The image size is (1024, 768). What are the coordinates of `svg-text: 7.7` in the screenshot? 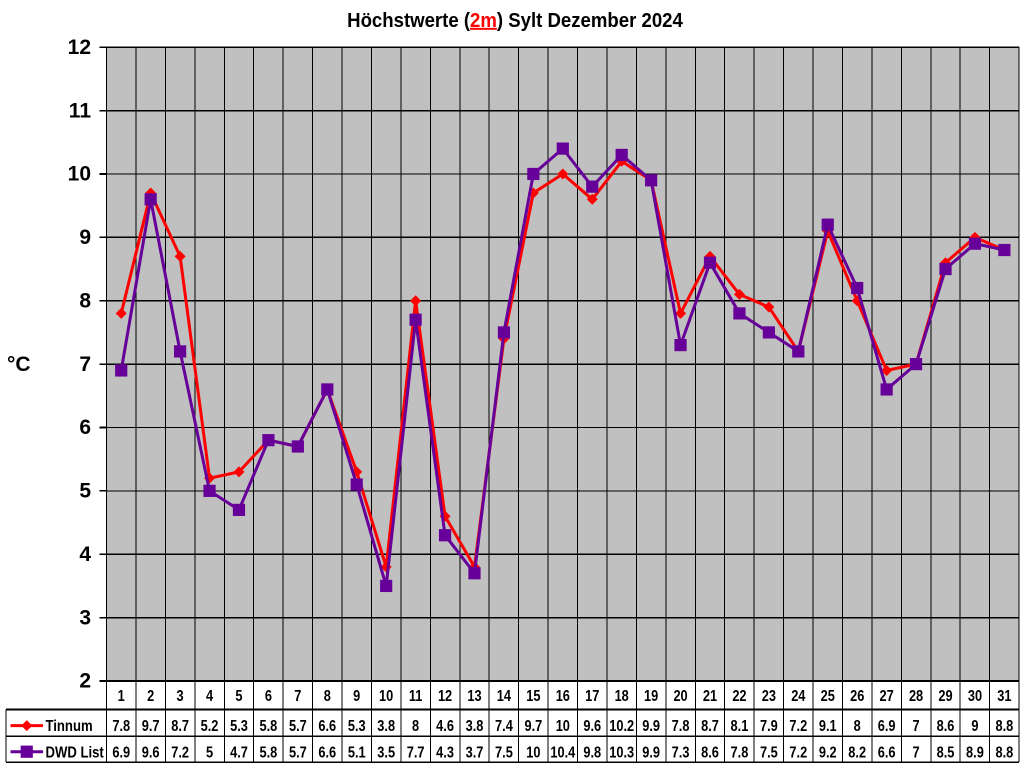 It's located at (416, 753).